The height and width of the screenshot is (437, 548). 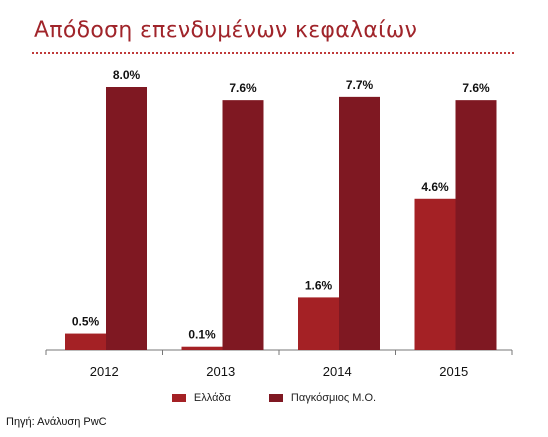 What do you see at coordinates (337, 371) in the screenshot?
I see `x-tick-label-2014: 2014` at bounding box center [337, 371].